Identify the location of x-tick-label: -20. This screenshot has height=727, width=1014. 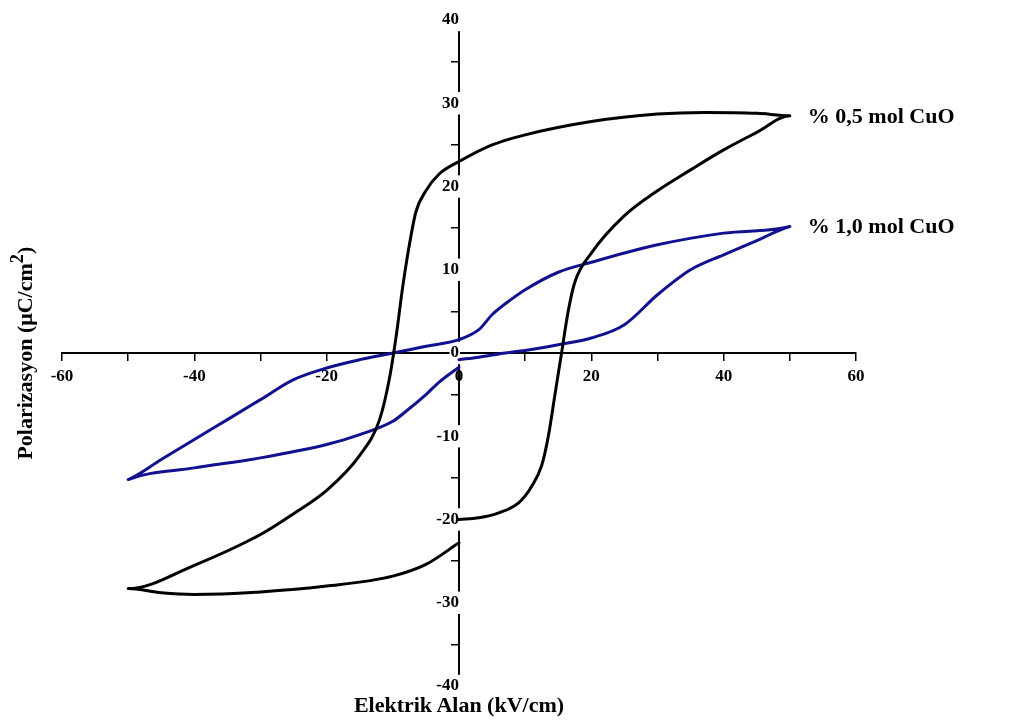
(326, 375).